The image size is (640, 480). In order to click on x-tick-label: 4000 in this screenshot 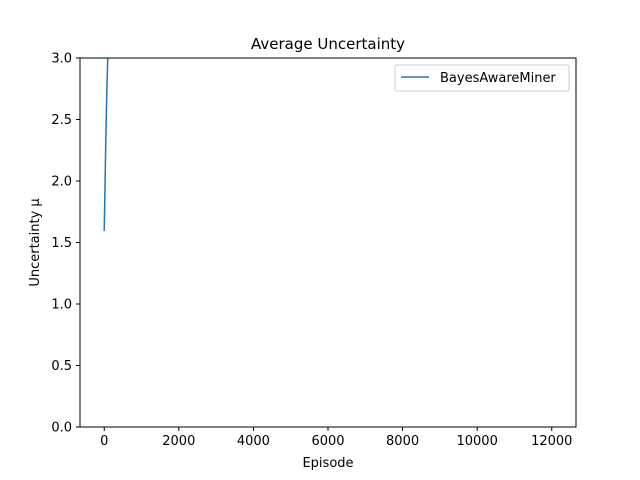, I will do `click(253, 441)`.